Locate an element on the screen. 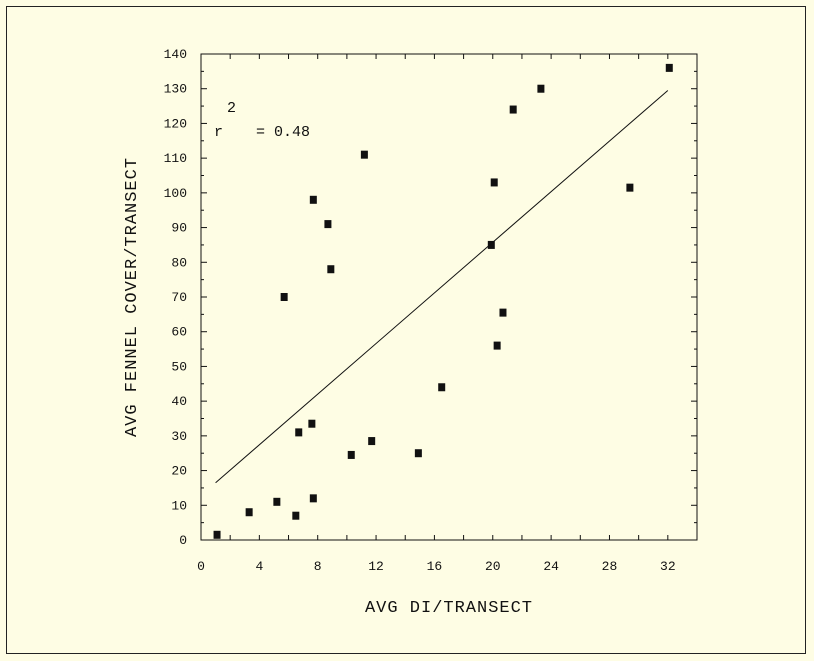  x-tick-label: 4 is located at coordinates (259, 566).